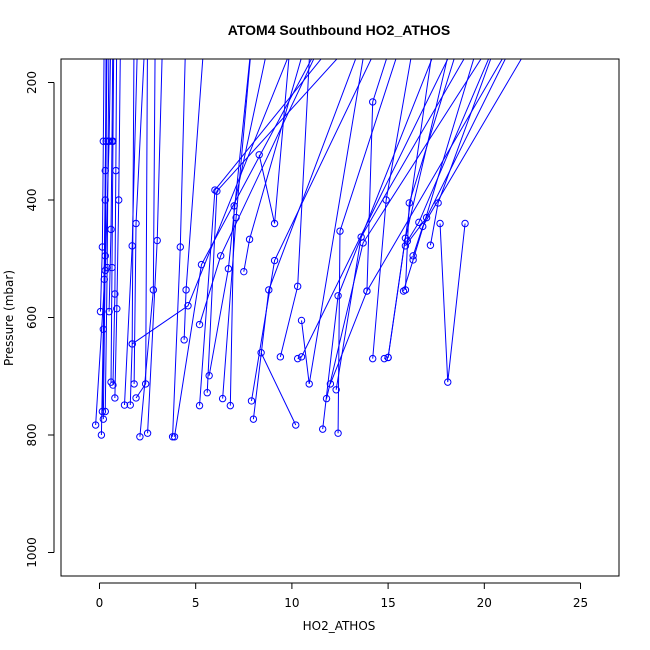  What do you see at coordinates (339, 30) in the screenshot?
I see `chart-title: ATOM4 Southbound HO2_ATHOS` at bounding box center [339, 30].